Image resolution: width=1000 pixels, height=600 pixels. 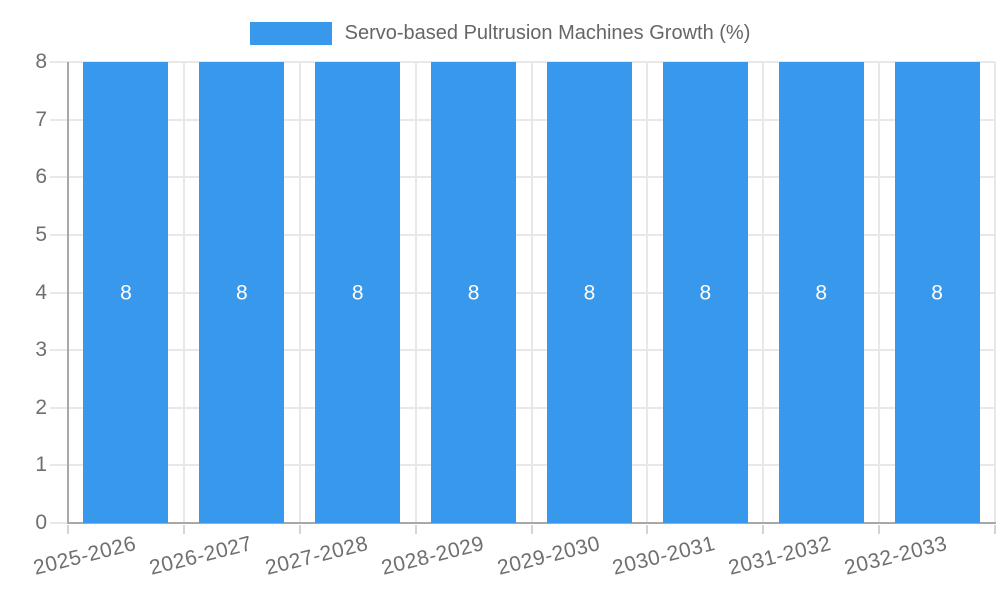 What do you see at coordinates (41, 522) in the screenshot?
I see `y-tick-label: 0` at bounding box center [41, 522].